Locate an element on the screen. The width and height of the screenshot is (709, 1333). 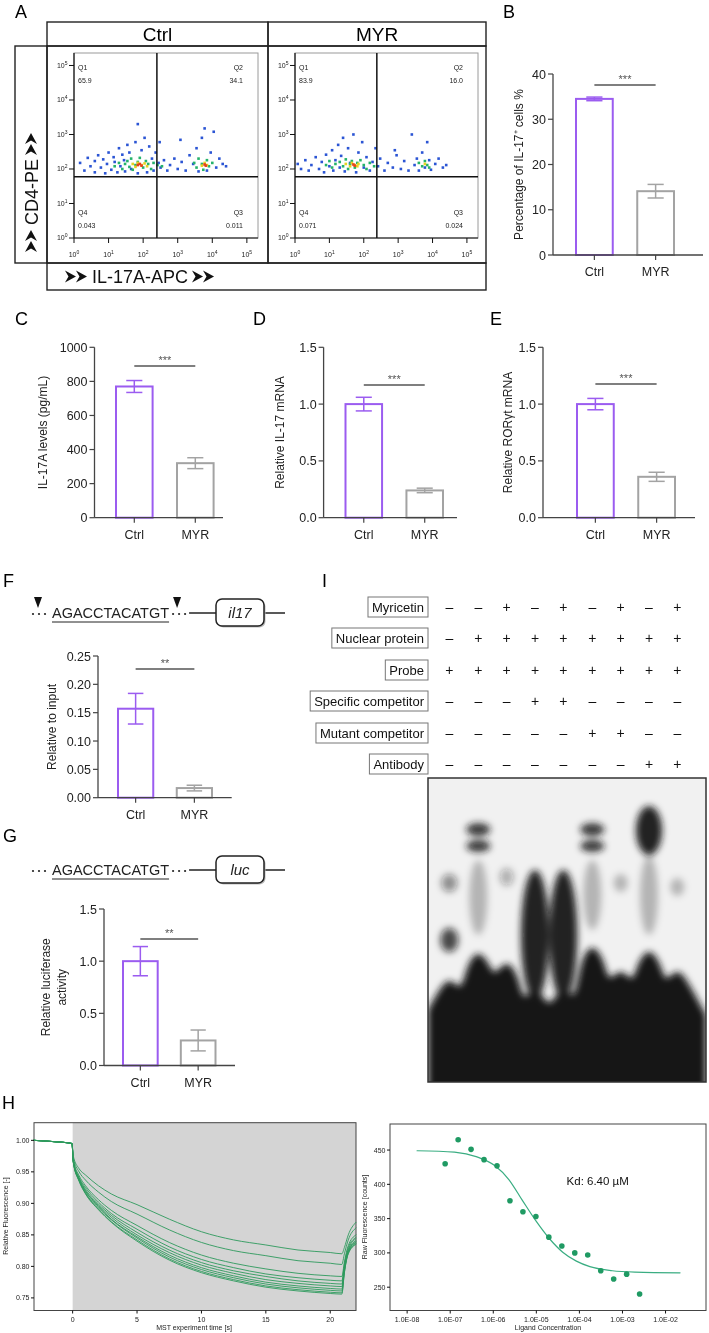
y-axis-title: Relative RORγt mRNA is located at coordinates (507, 432).